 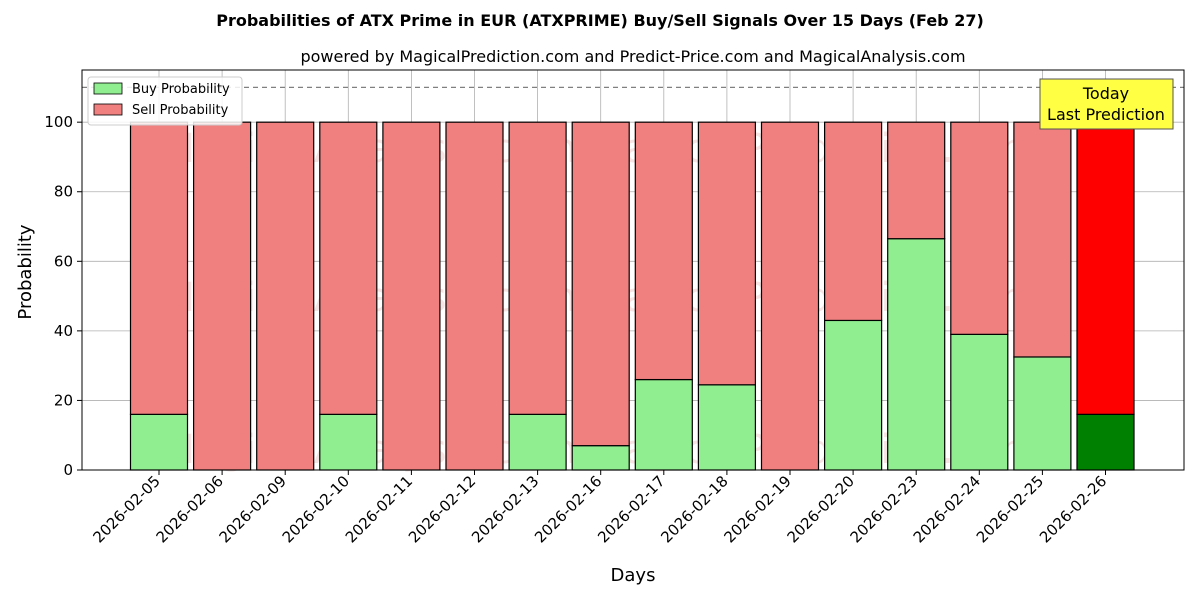 I want to click on legend-box, so click(x=165, y=101).